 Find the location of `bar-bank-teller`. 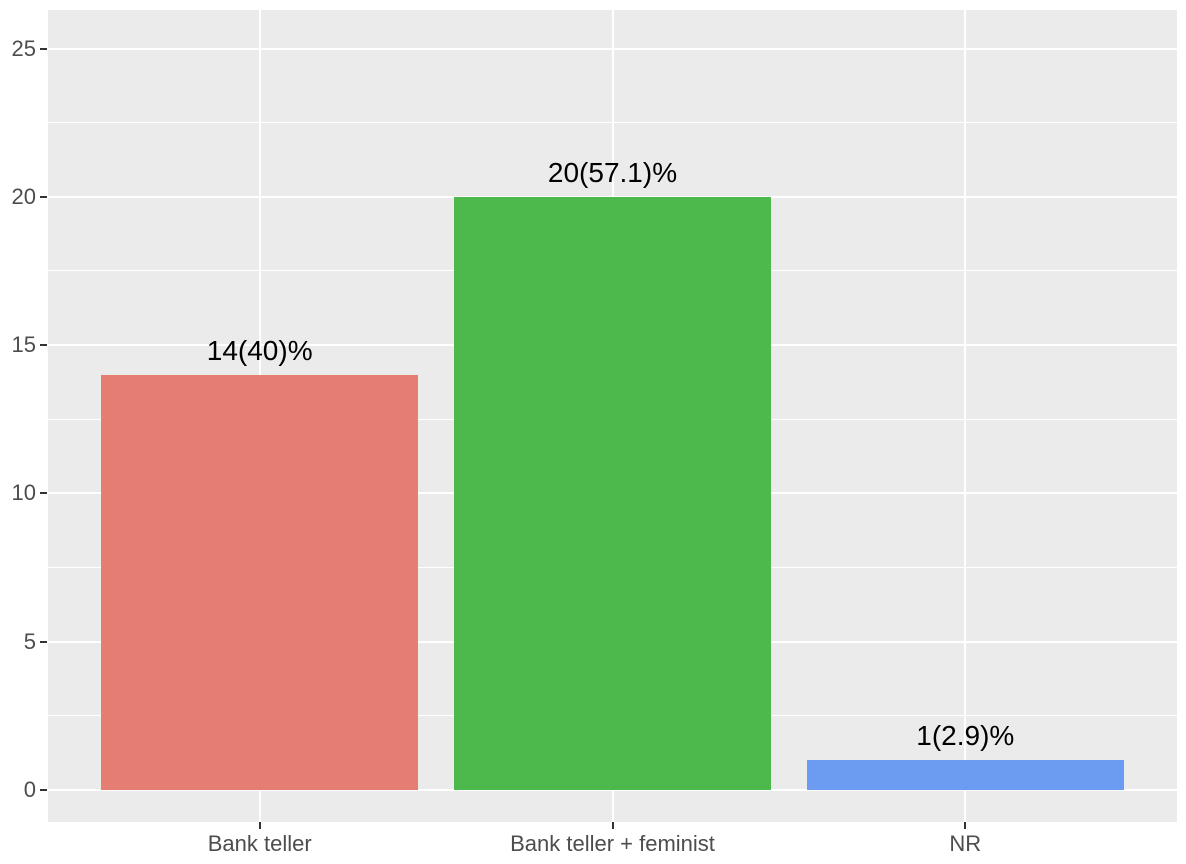

bar-bank-teller is located at coordinates (259, 582).